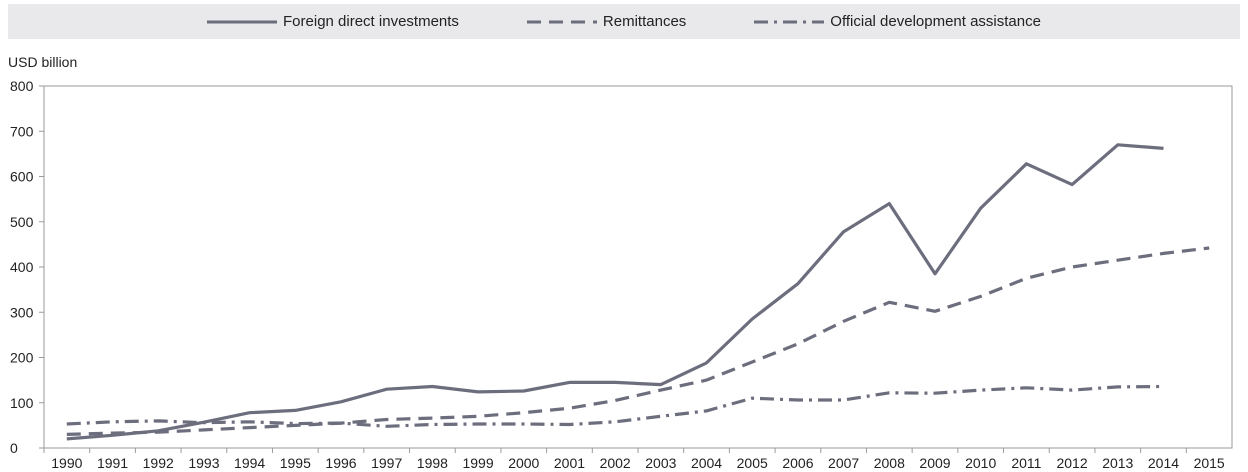  I want to click on x-tick-label: 1997, so click(386, 463).